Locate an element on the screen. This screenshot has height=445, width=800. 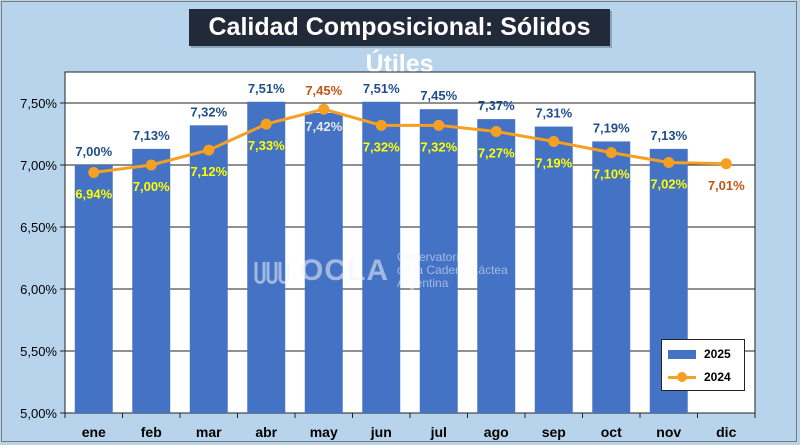
watermark-line-3: Argentina is located at coordinates (423, 283).